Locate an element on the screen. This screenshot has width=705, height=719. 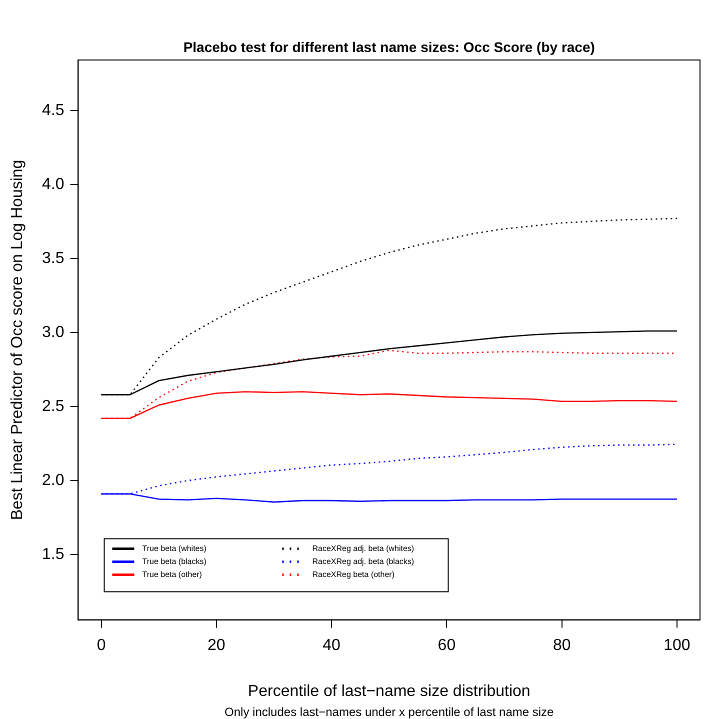
y-tick-label: 3.5 is located at coordinates (53, 258).